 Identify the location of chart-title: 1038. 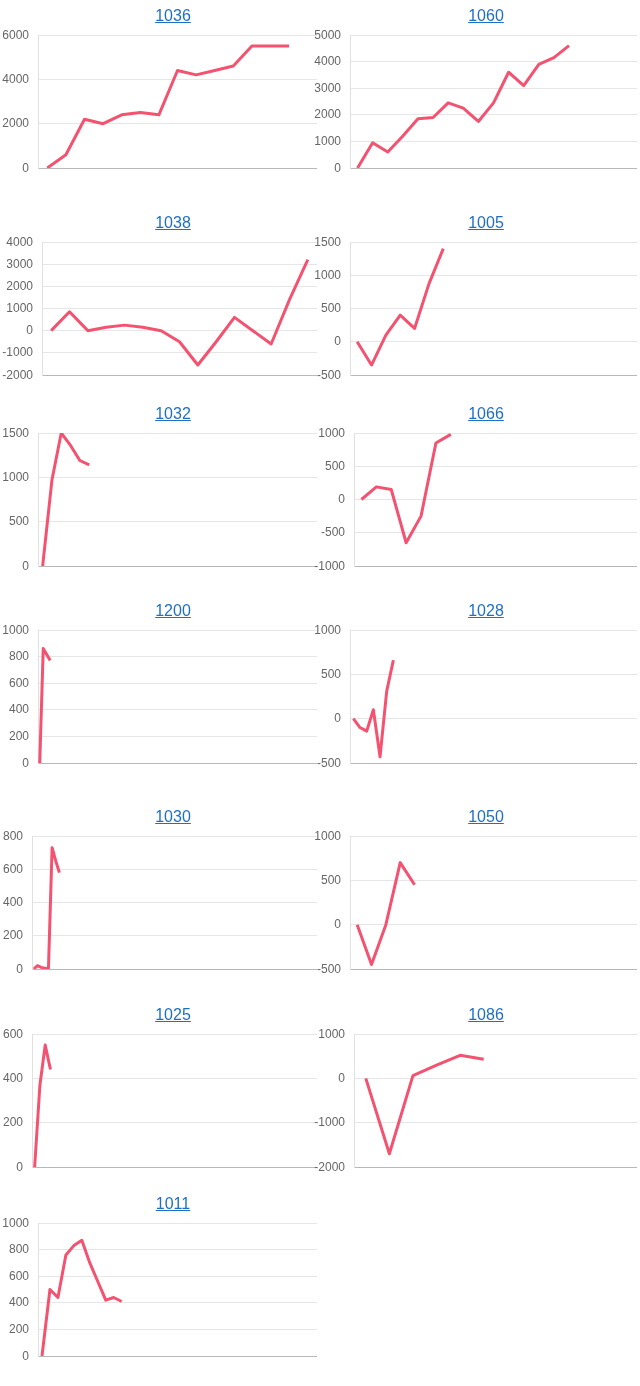
(173, 223).